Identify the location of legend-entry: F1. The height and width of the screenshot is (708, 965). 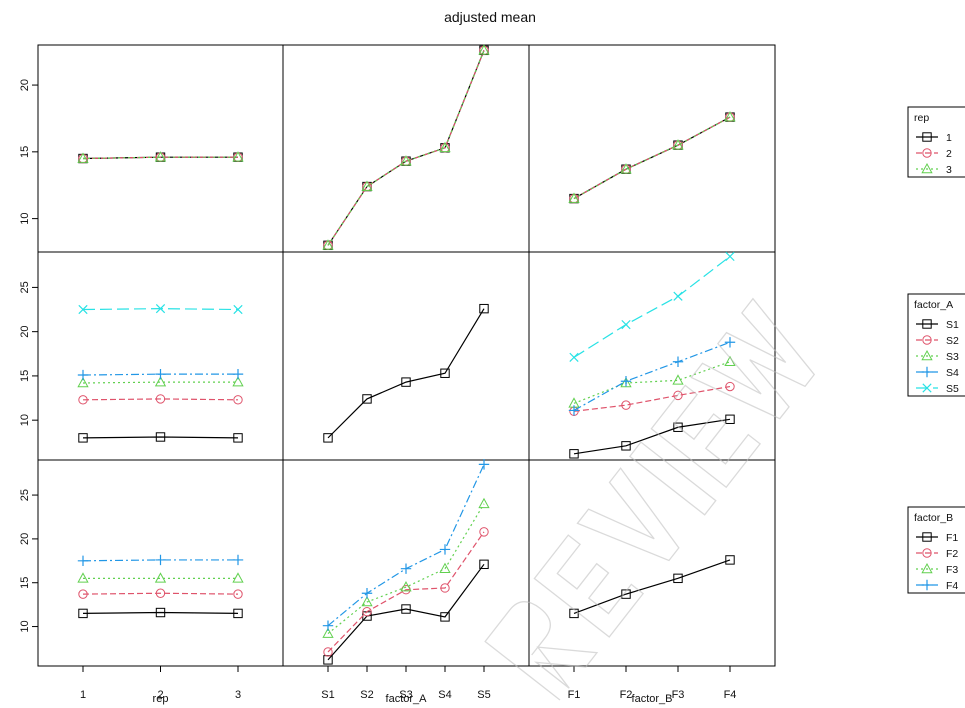
(952, 538).